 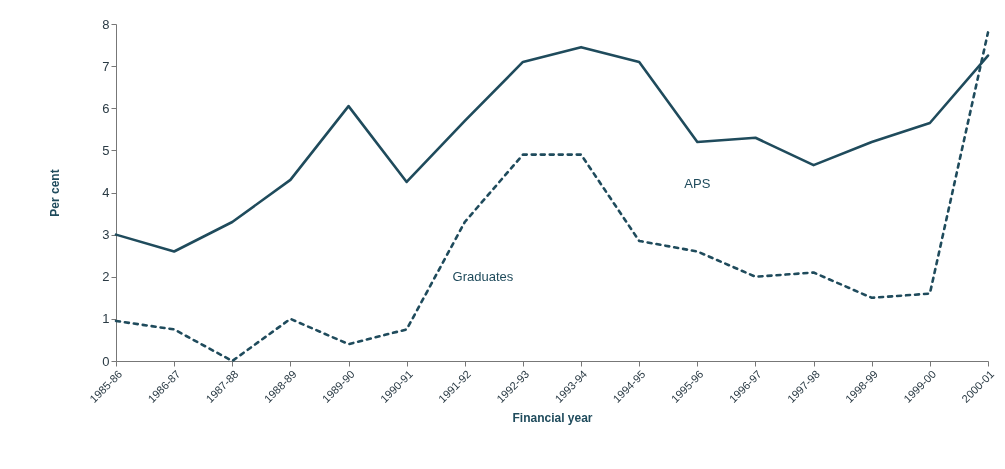 What do you see at coordinates (106, 361) in the screenshot?
I see `y-tick-label: 0` at bounding box center [106, 361].